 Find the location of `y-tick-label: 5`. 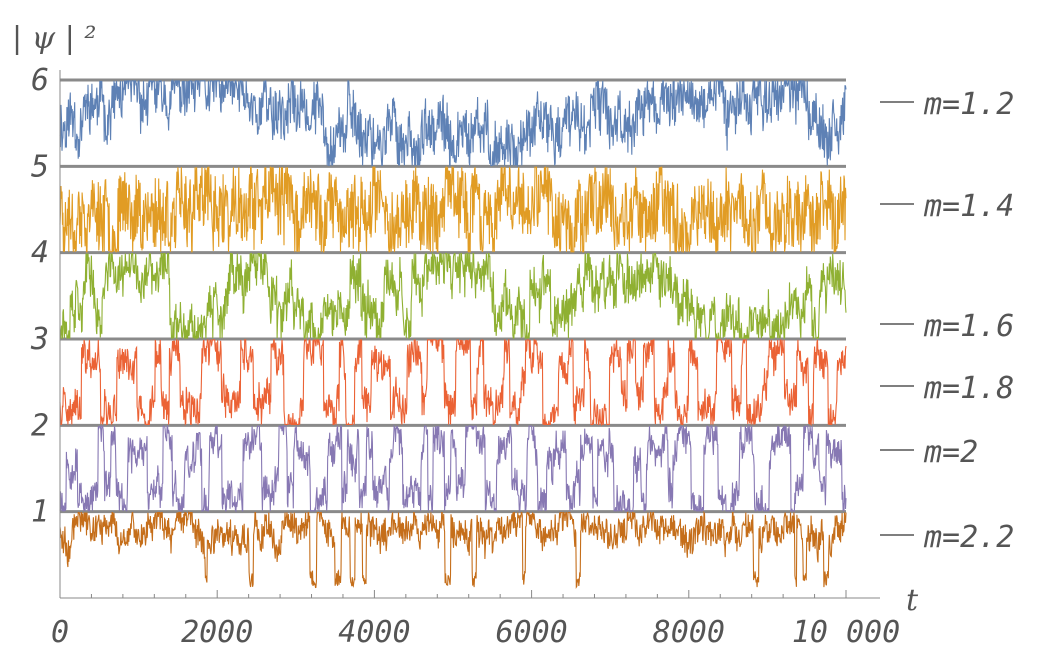

y-tick-label: 5 is located at coordinates (40, 166).